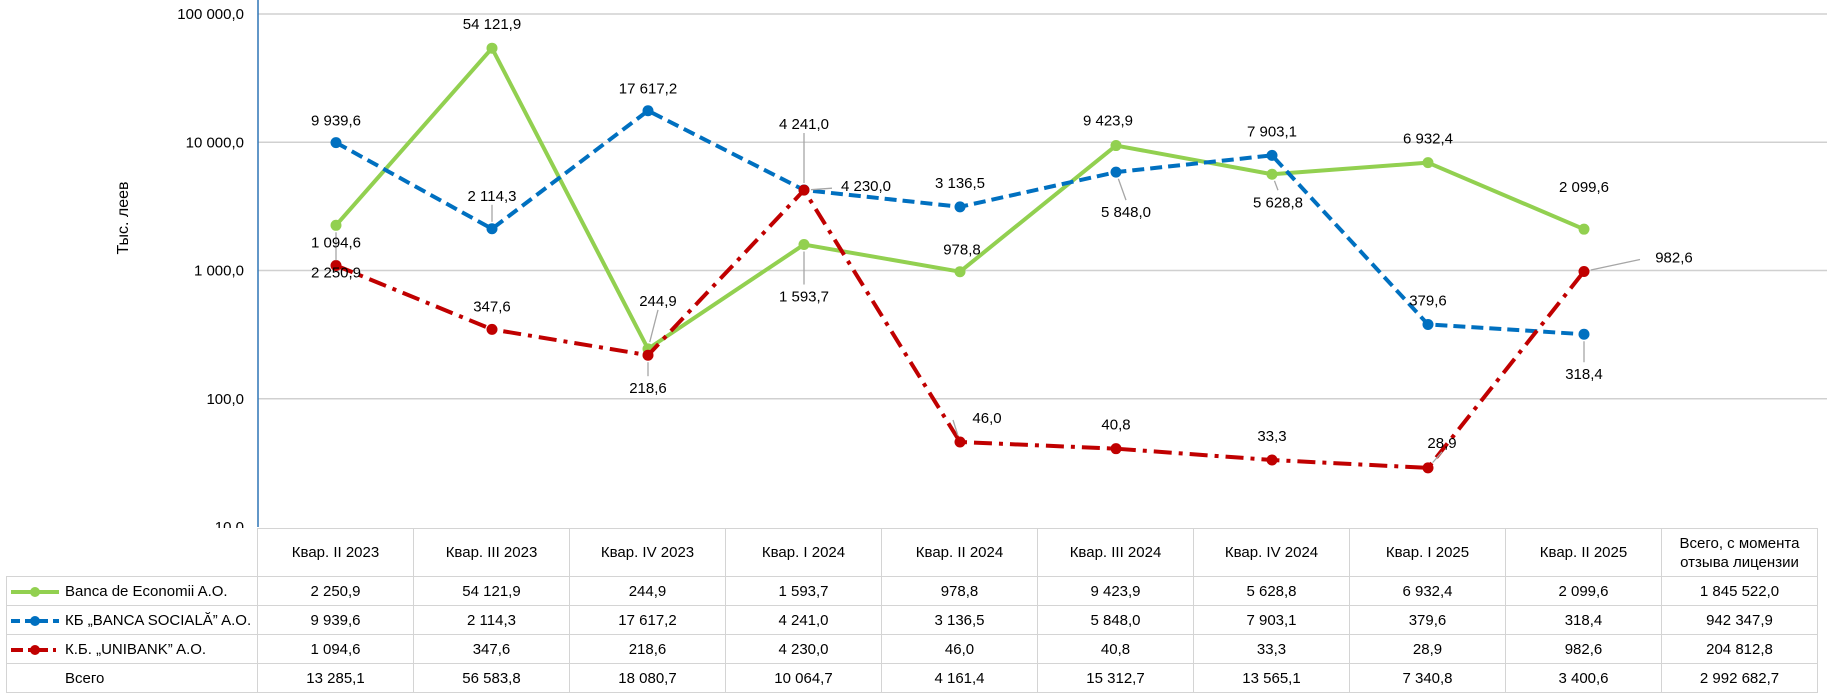 The width and height of the screenshot is (1827, 695). Describe the element at coordinates (1108, 121) in the screenshot. I see `data-label: 9 423,9` at that location.